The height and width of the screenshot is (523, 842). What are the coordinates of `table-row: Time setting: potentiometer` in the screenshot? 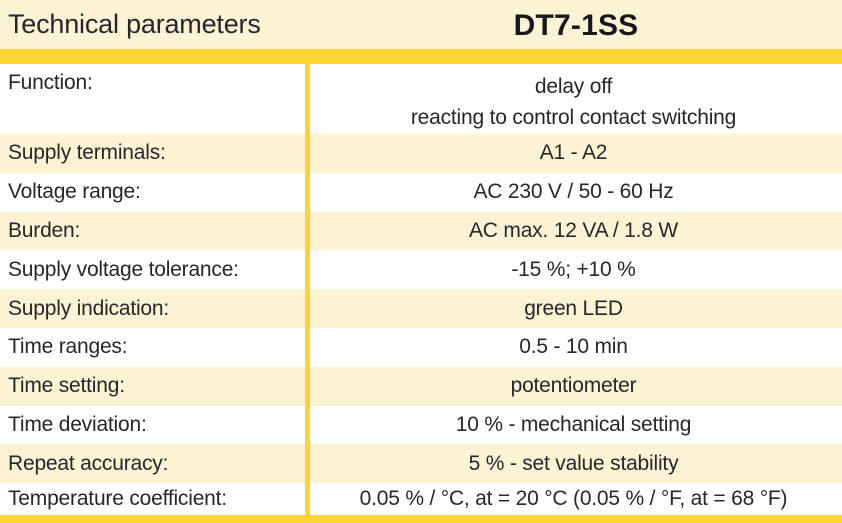 It's located at (421, 386).